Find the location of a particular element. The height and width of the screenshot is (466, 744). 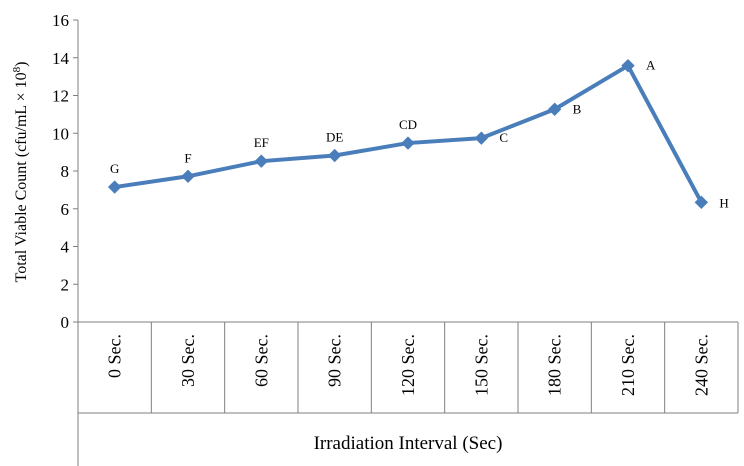

y-axis: 0 2 4 6 8 10 12 14 16 is located at coordinates (65, 171).